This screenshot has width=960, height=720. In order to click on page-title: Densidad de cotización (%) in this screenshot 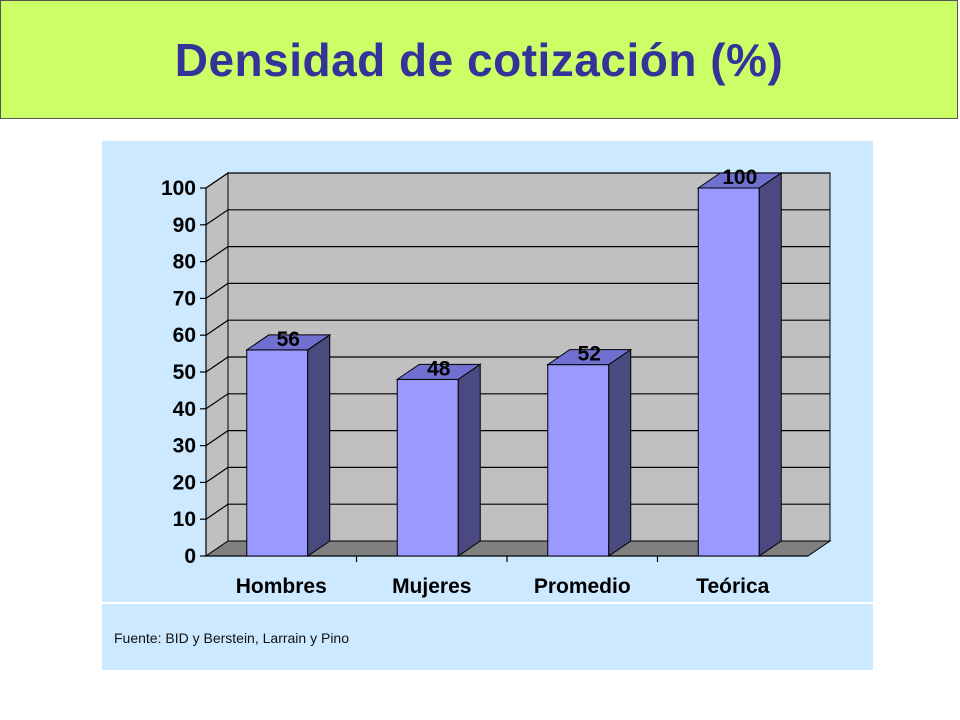, I will do `click(479, 59)`.